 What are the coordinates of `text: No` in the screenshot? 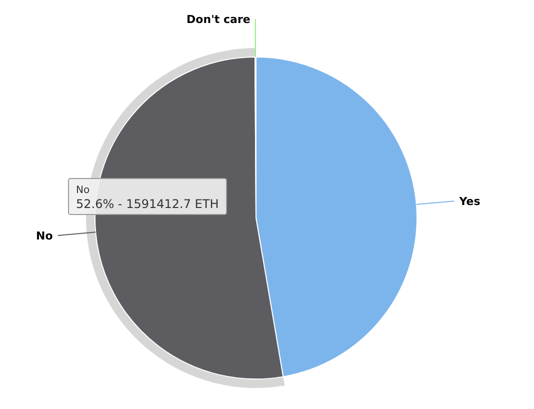 It's located at (83, 190).